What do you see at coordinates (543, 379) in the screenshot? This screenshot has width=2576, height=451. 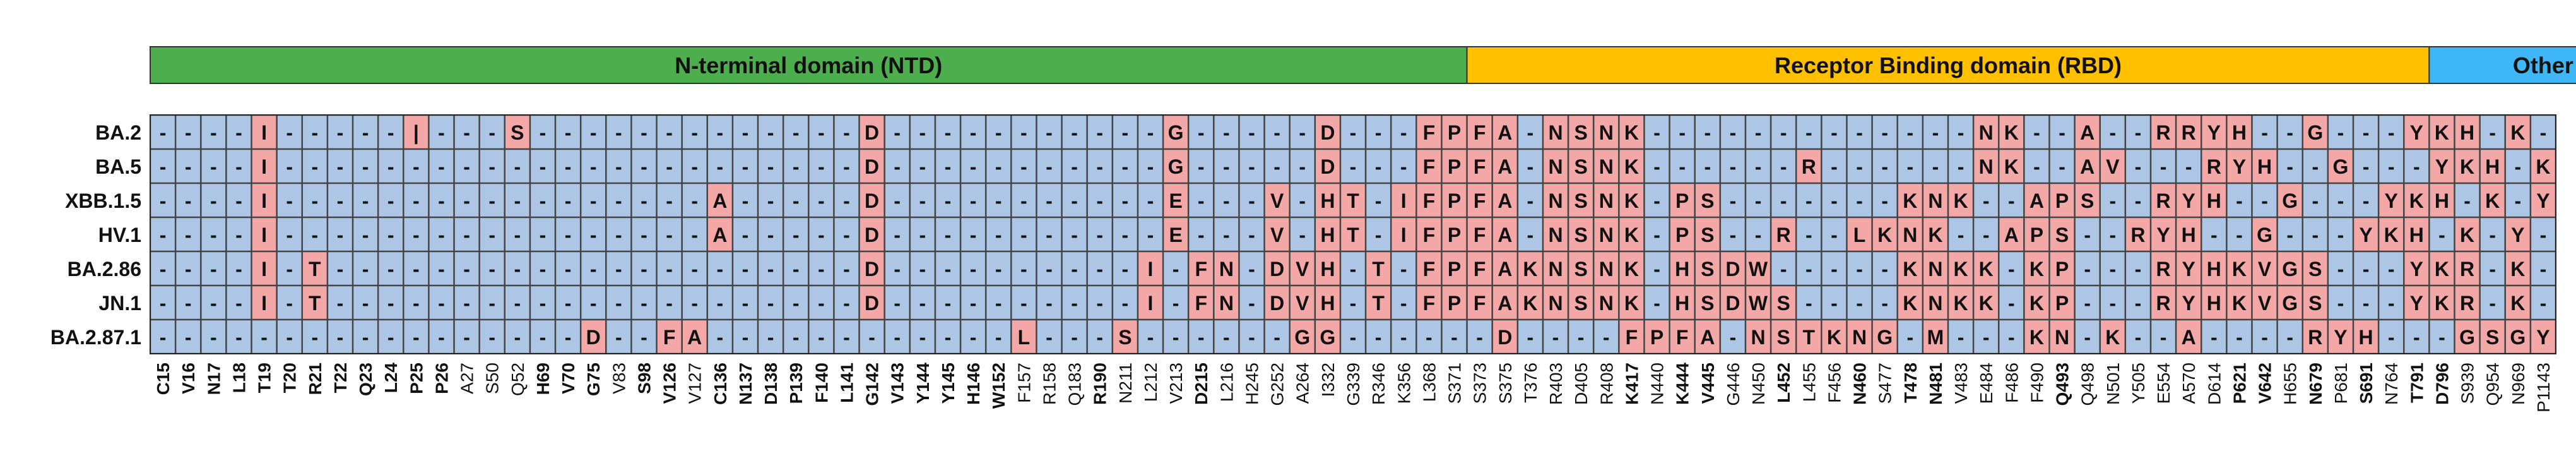 I see `column-label: H69` at bounding box center [543, 379].